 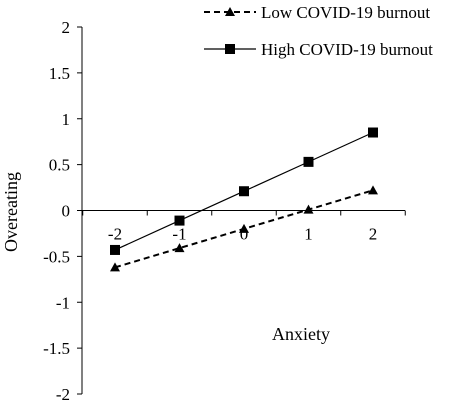 I want to click on y-tick-label: -1.5, so click(x=56, y=348).